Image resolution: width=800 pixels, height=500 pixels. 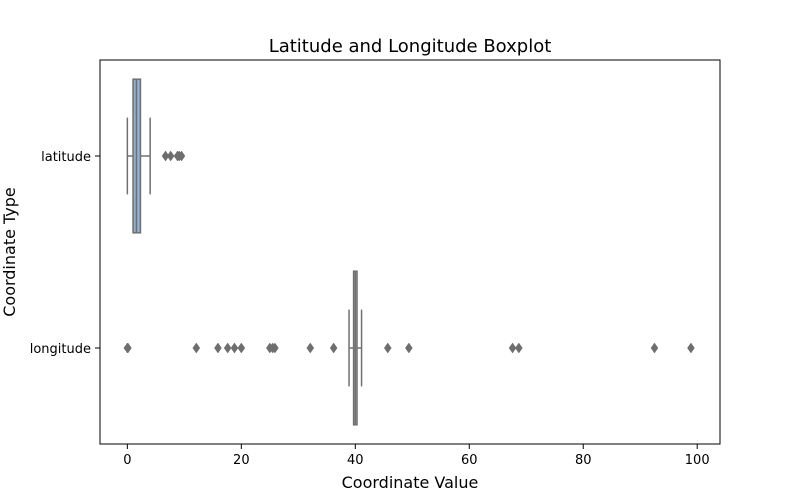 What do you see at coordinates (241, 460) in the screenshot?
I see `x-tick-label: 20` at bounding box center [241, 460].